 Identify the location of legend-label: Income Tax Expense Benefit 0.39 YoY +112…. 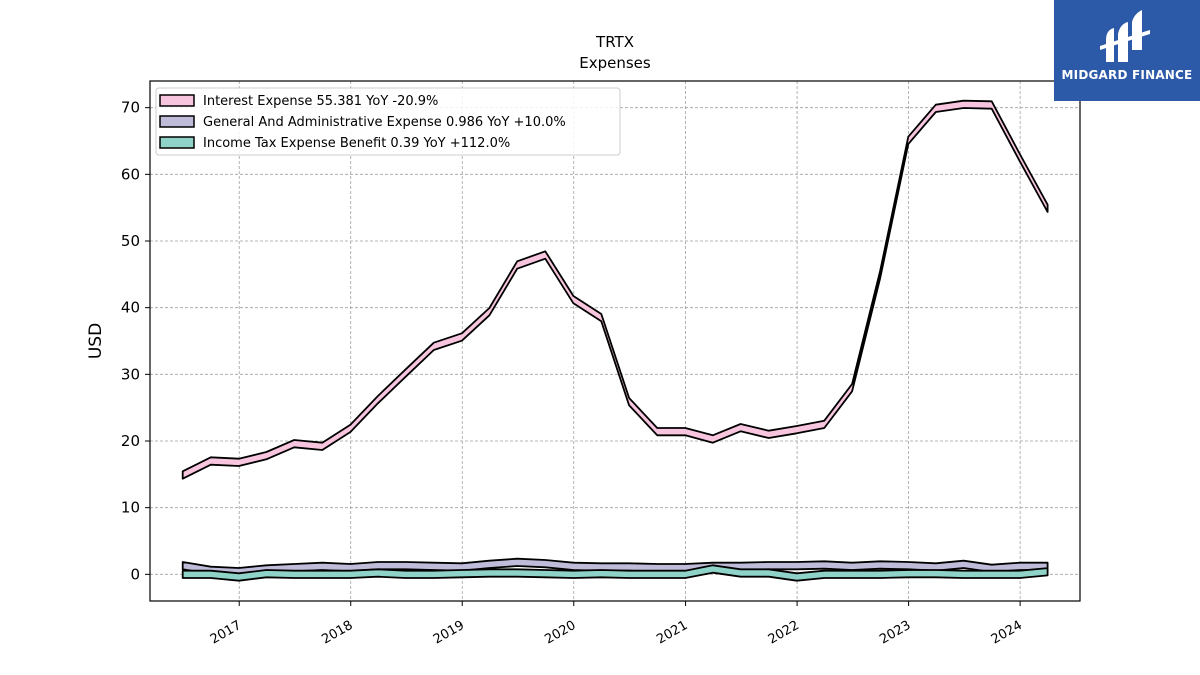
(356, 143).